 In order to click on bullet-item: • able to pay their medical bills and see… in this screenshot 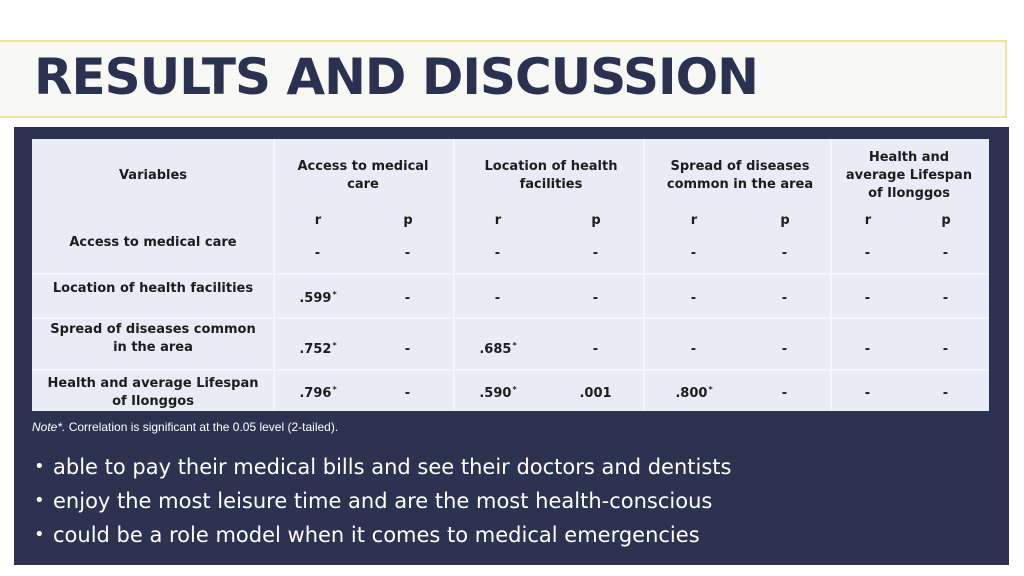, I will do `click(382, 467)`.